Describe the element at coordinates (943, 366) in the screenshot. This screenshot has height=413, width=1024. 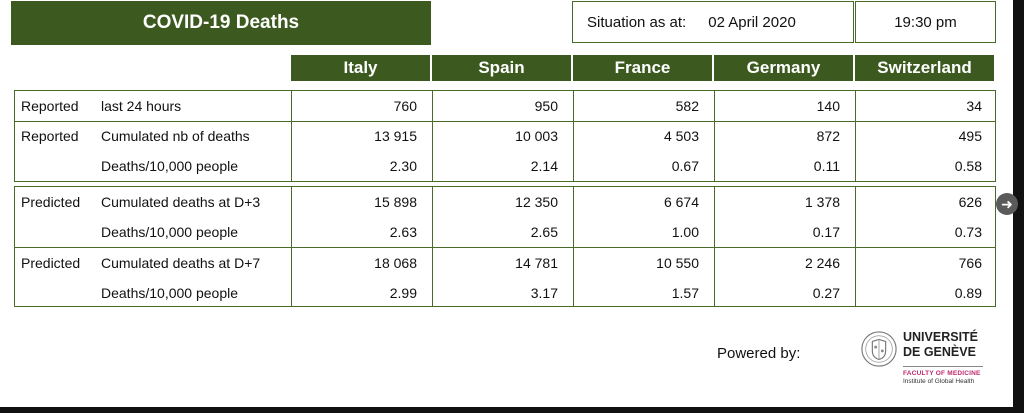
I see `logo-divider` at that location.